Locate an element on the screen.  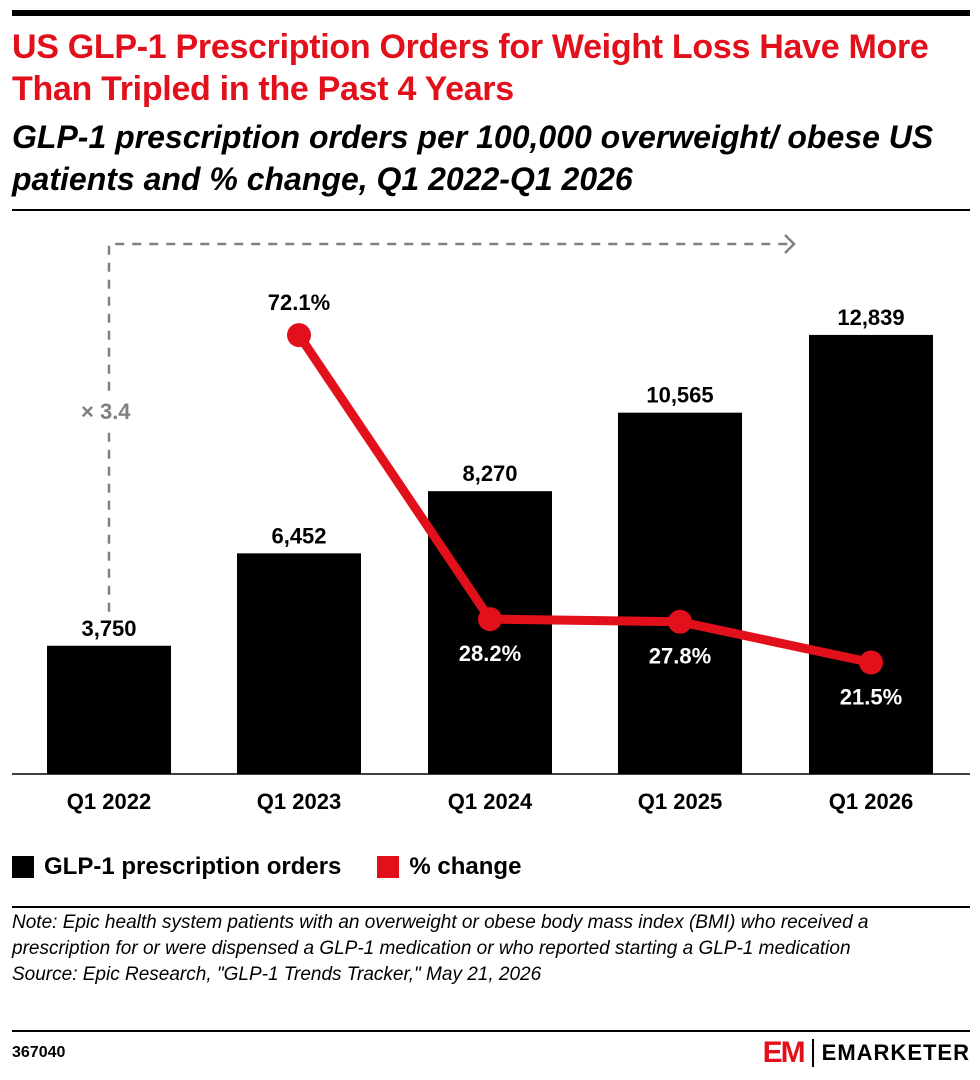
x-tick-layer: Q1 2022 Q1 2023 Q1 2024 Q1 2025 Q1 2026 is located at coordinates (490, 801).